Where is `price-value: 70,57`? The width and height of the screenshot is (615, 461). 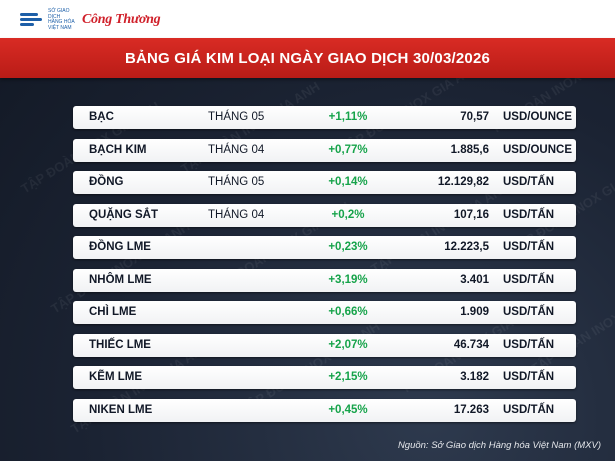
price-value: 70,57 is located at coordinates (474, 117).